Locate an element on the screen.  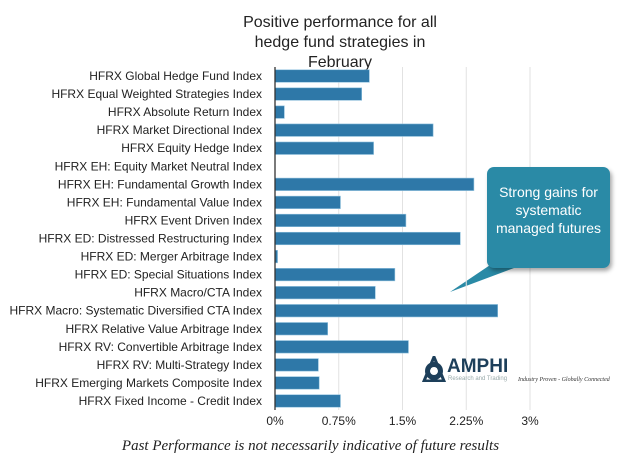
category-label: HFRX Emerging Markets Composite Index is located at coordinates (148, 383).